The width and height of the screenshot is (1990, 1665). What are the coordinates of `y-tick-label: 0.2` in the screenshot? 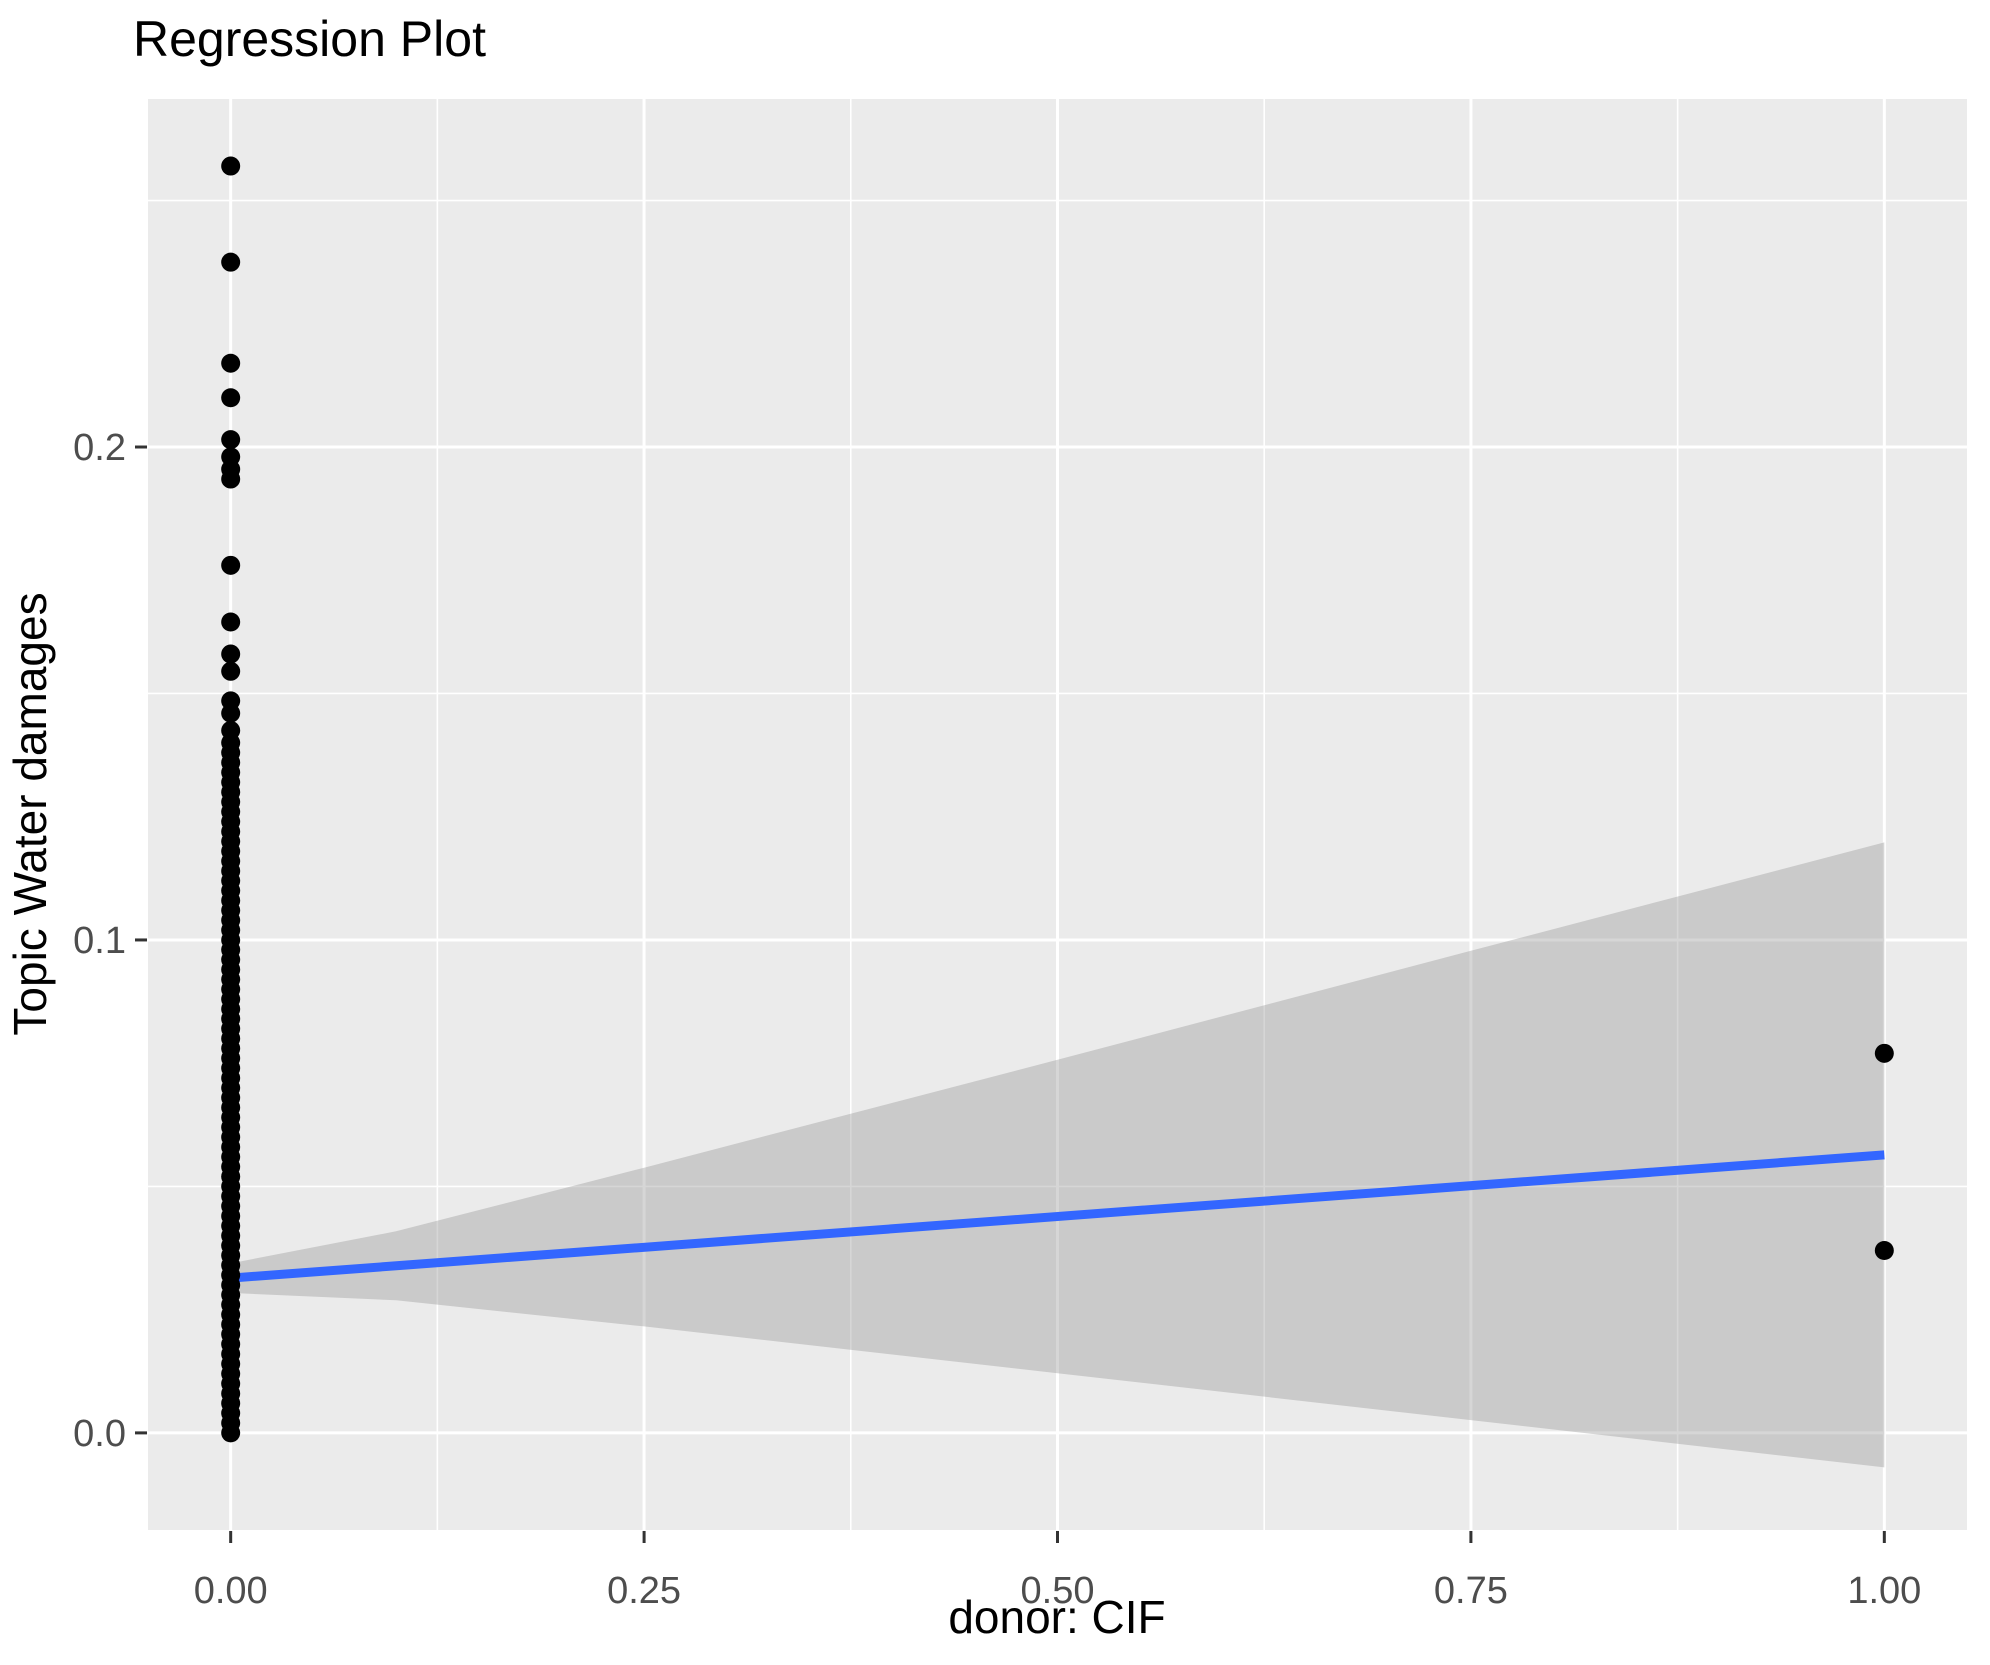 It's located at (99, 448).